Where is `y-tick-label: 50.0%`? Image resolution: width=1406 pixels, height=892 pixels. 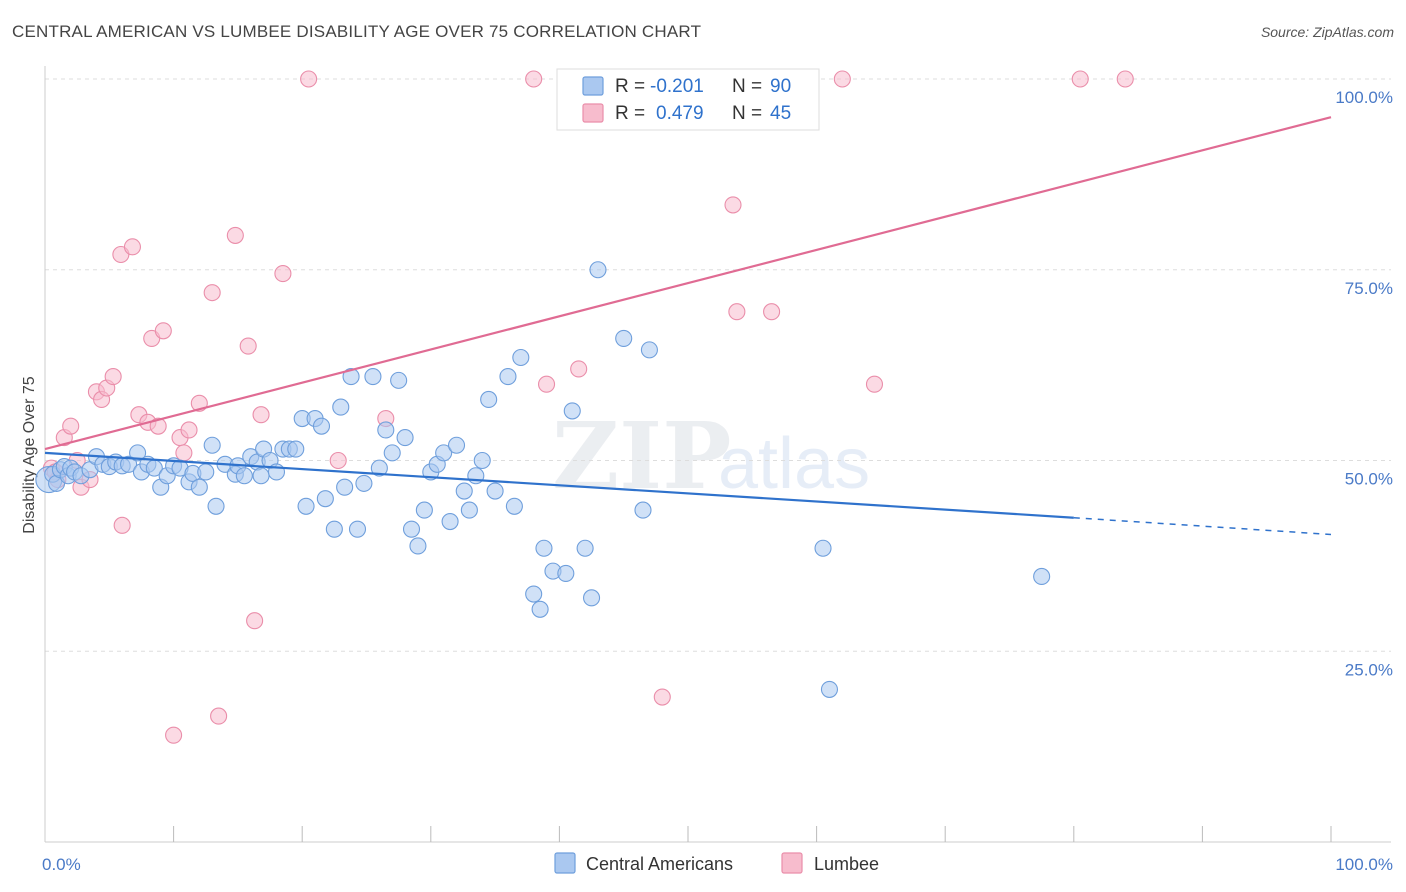
y-tick-label: 50.0% is located at coordinates (1369, 479).